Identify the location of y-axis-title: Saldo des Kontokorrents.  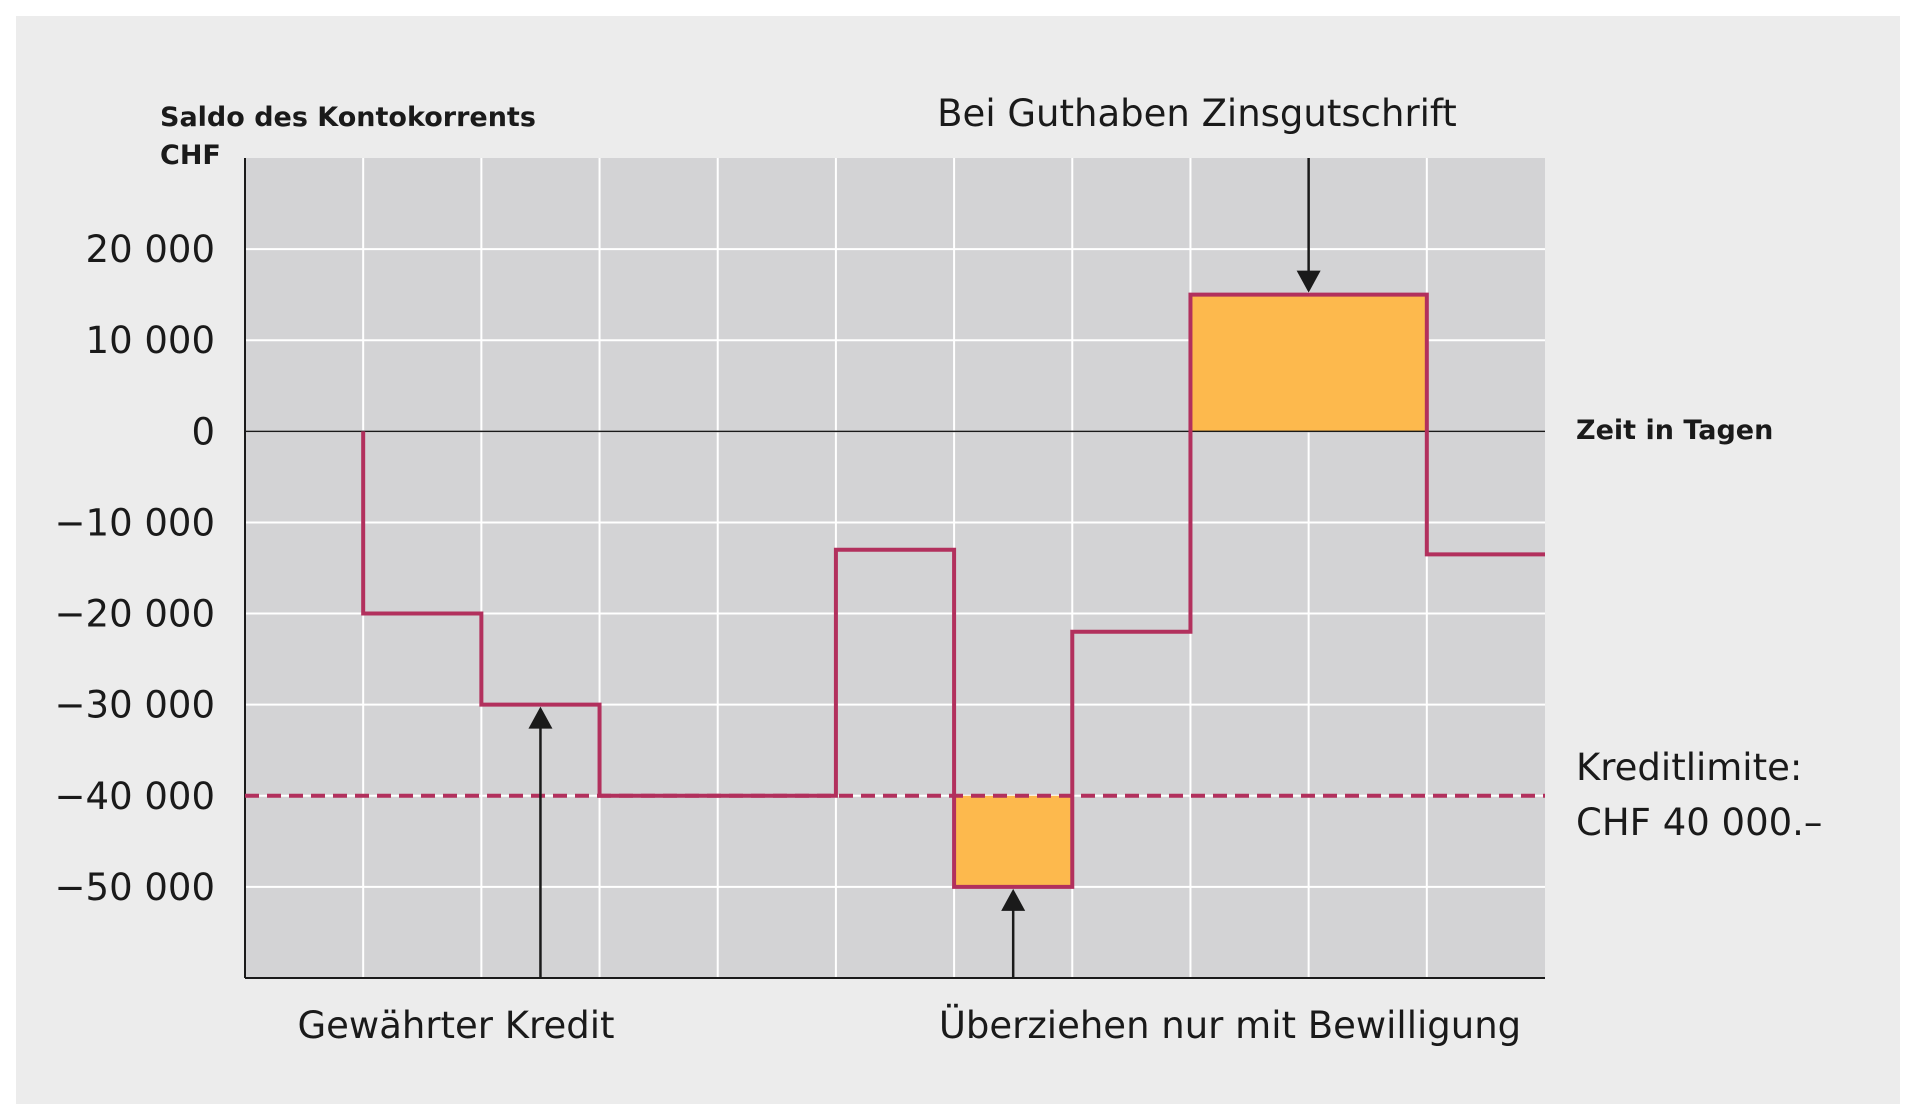
(348, 117).